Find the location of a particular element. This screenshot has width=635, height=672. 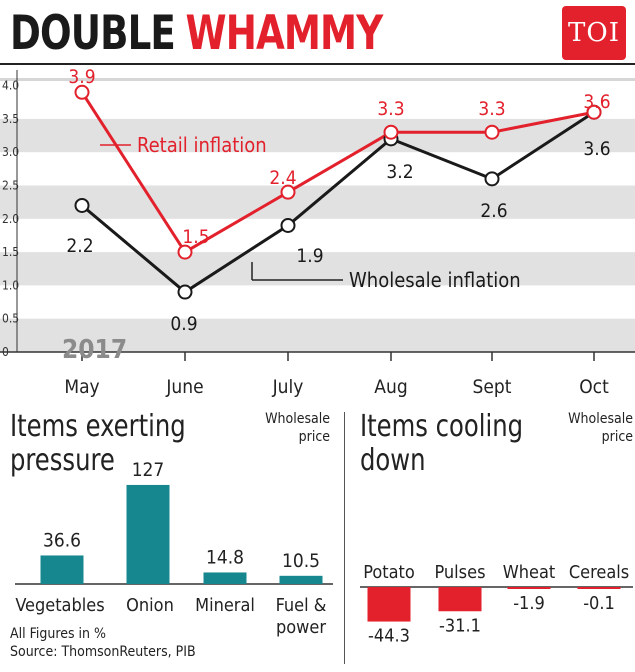

cooling-value-label: -1.9 is located at coordinates (529, 603).